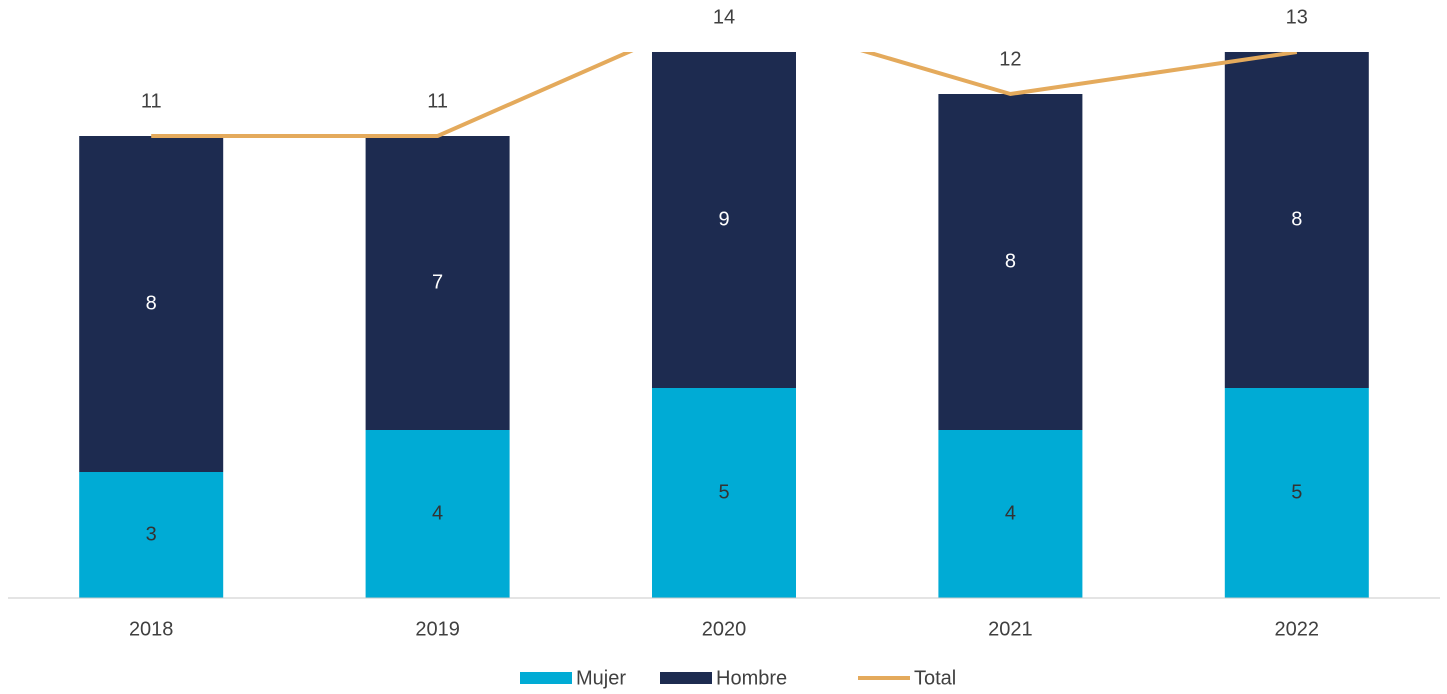 The width and height of the screenshot is (1447, 694). What do you see at coordinates (724, 17) in the screenshot?
I see `total-label: 14` at bounding box center [724, 17].